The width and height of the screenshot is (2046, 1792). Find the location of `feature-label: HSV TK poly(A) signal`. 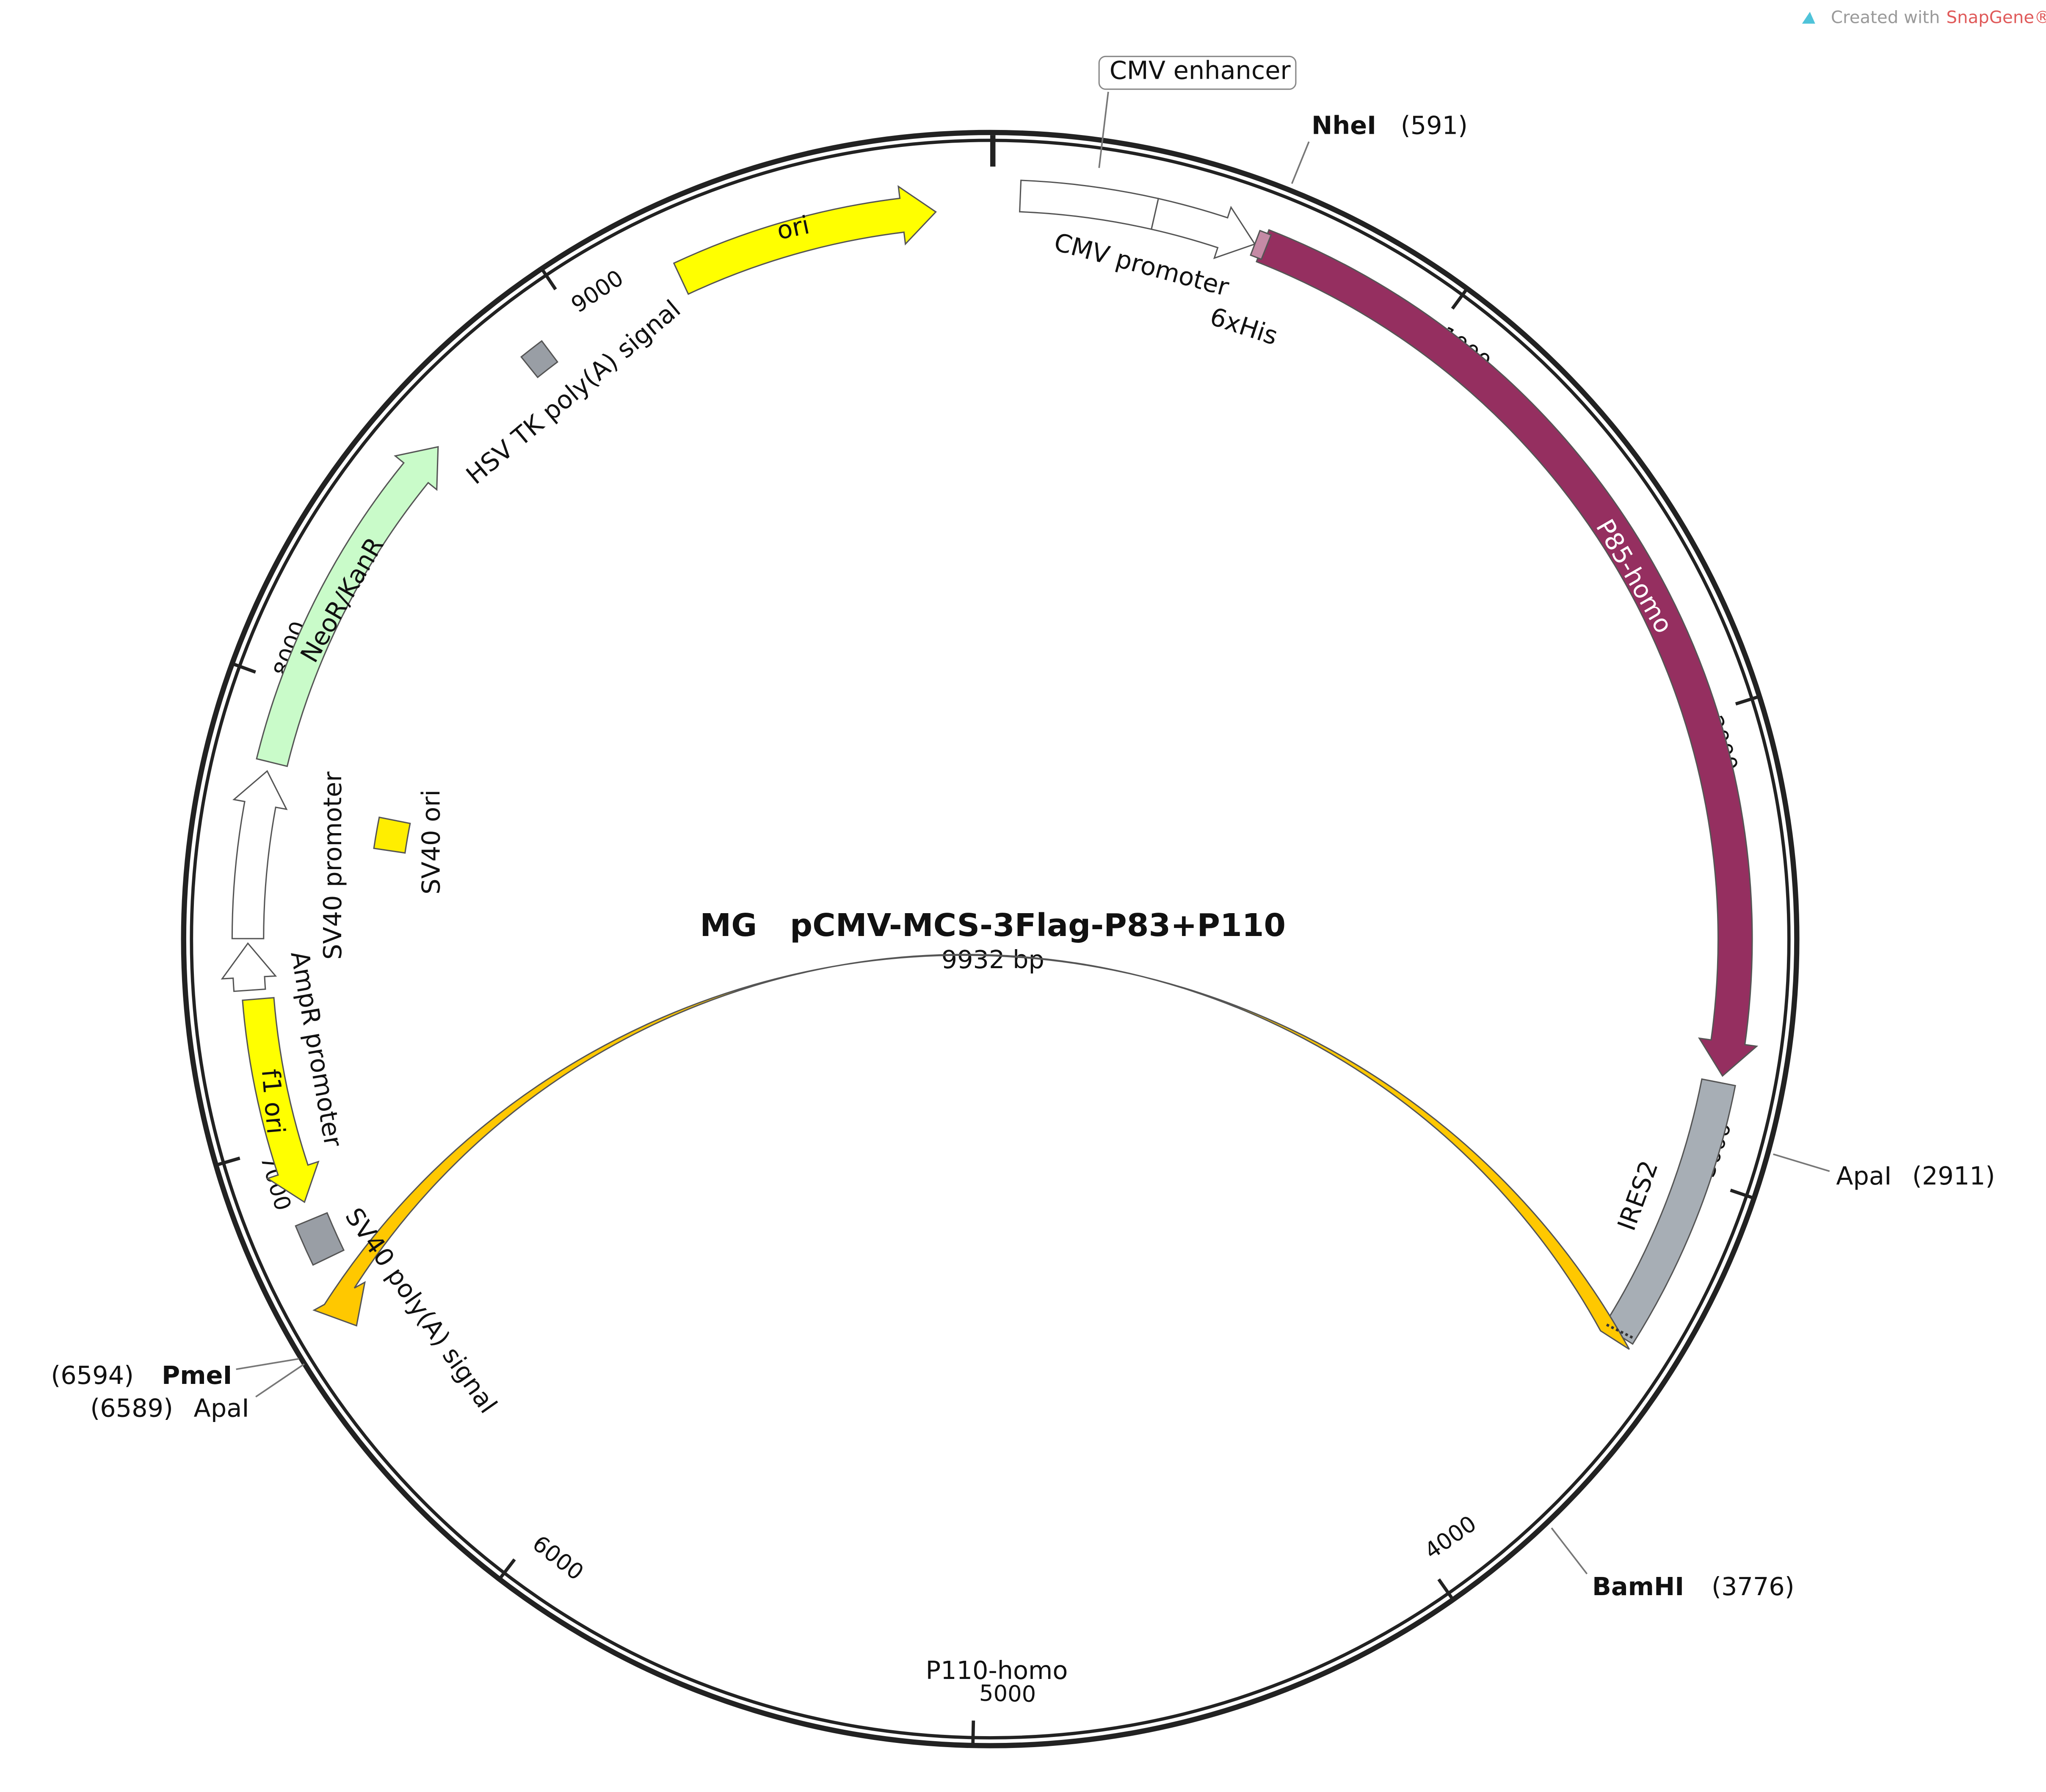

feature-label: HSV TK poly(A) signal is located at coordinates (573, 392).